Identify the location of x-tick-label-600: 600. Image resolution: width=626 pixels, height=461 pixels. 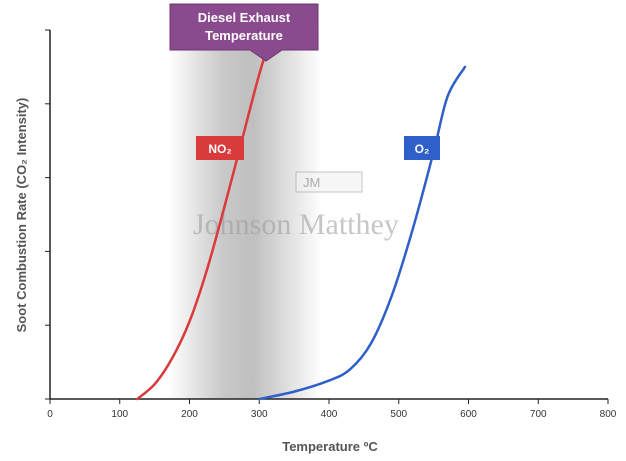
(468, 414).